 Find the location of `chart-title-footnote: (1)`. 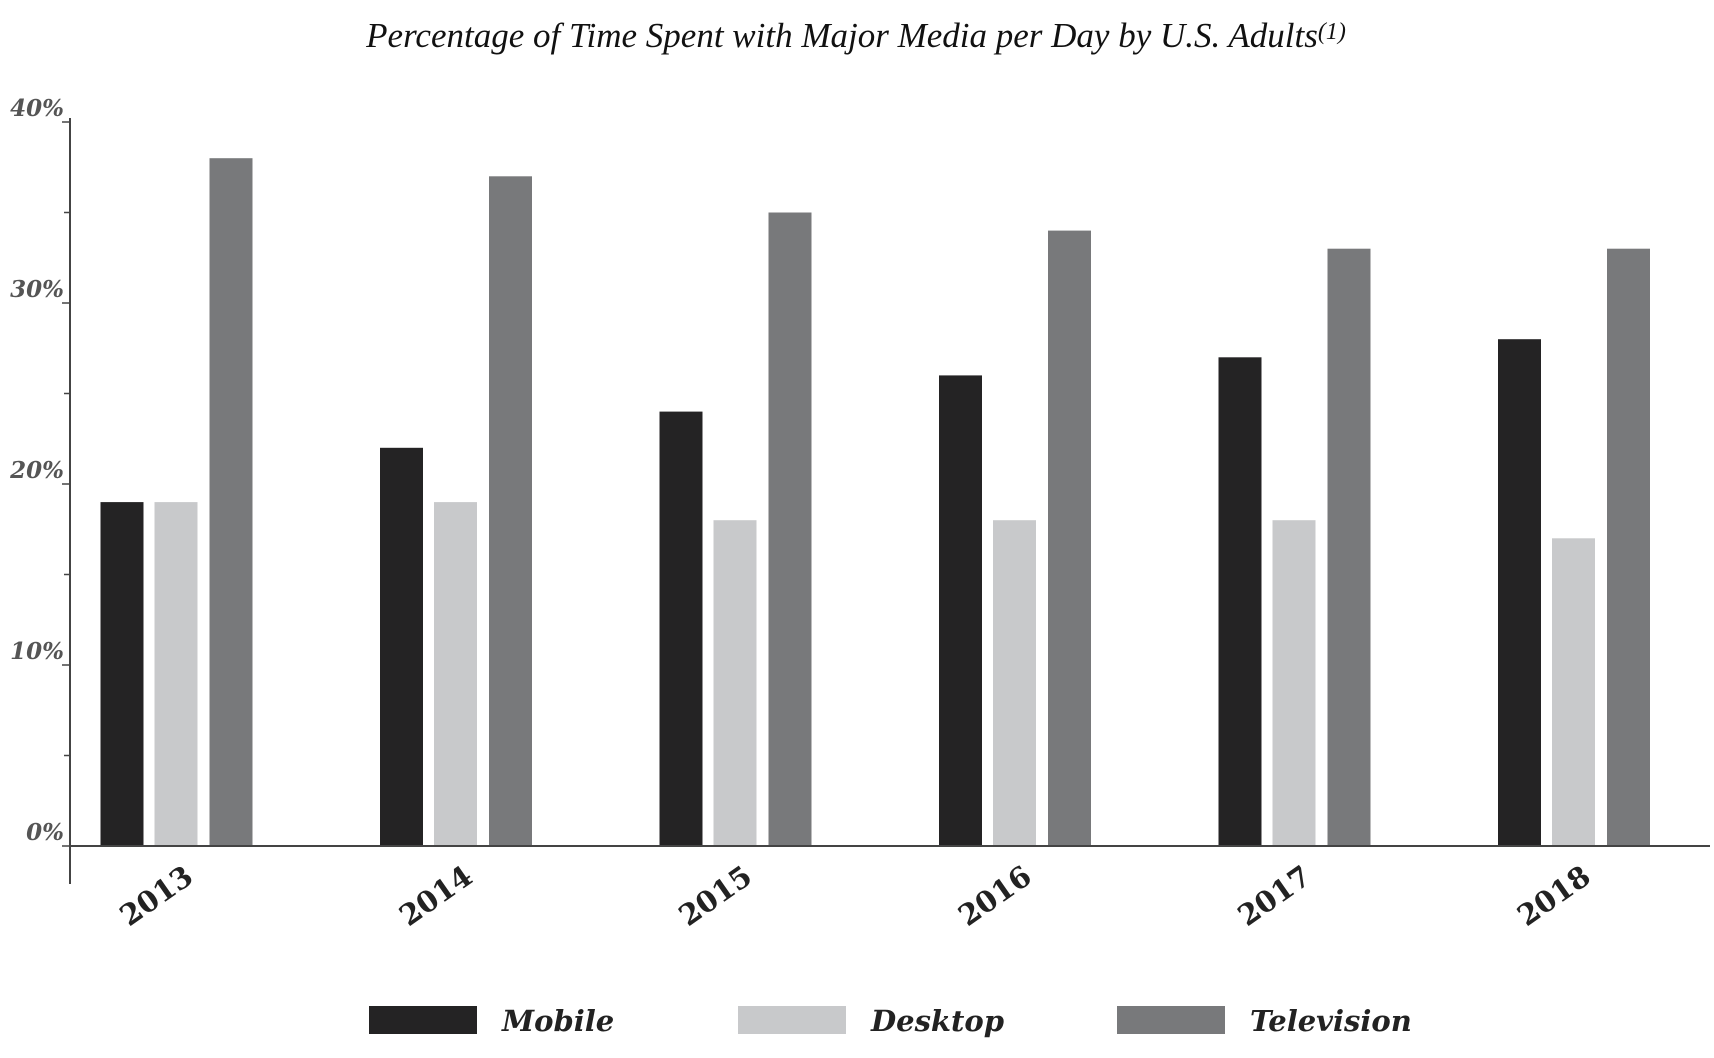

chart-title-footnote: (1) is located at coordinates (1332, 32).